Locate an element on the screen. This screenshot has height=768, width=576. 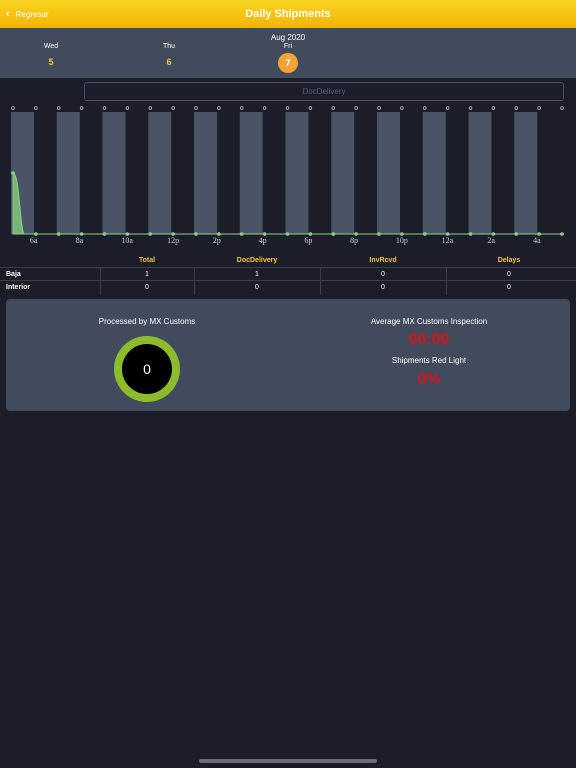
x-tick-label: 6a is located at coordinates (34, 240).